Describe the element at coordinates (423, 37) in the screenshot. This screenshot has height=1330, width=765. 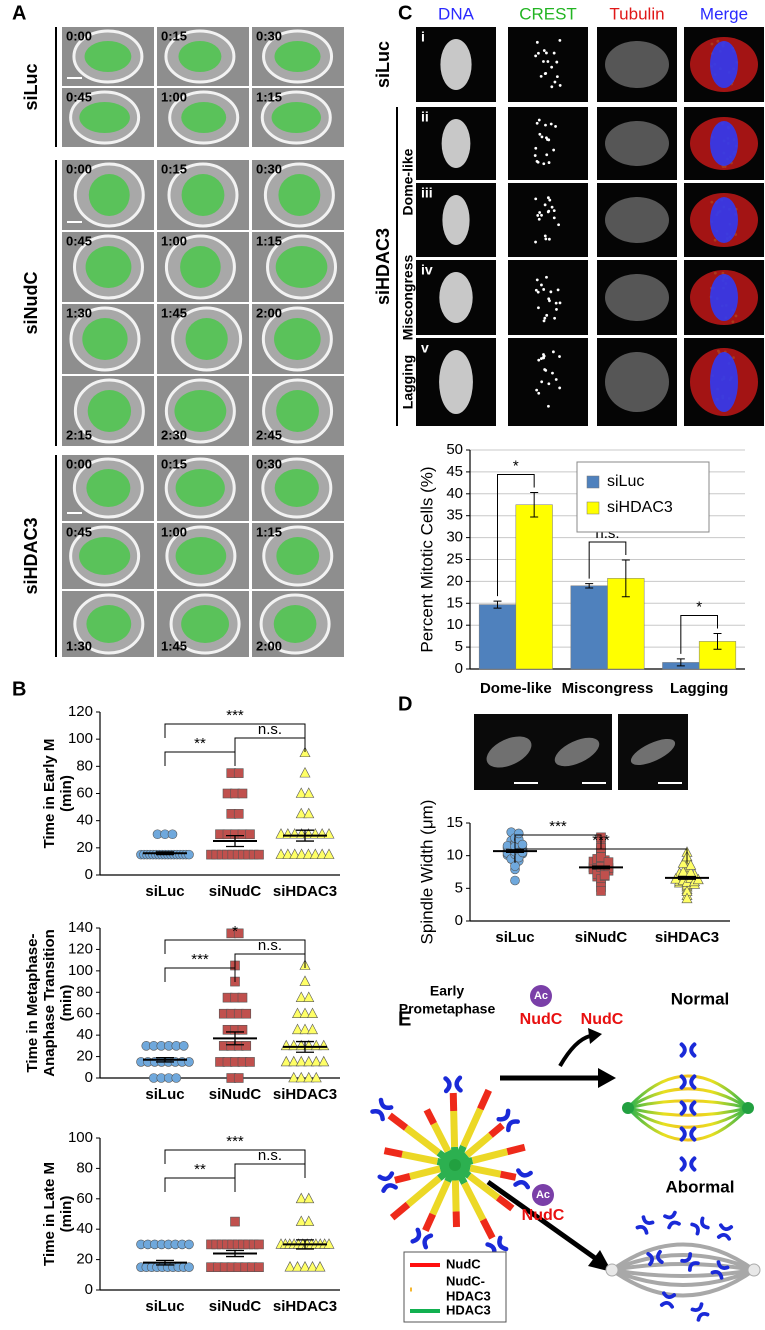
I see `row-numeral: i` at that location.